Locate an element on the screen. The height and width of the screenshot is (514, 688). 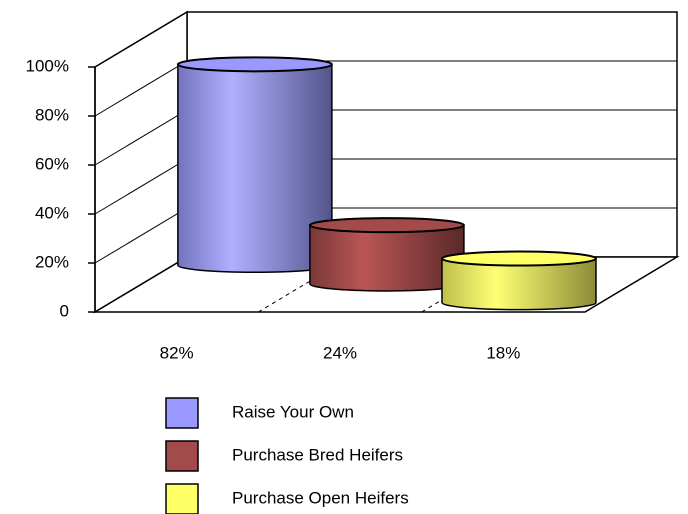
legend-label: Purchase Open Heifers is located at coordinates (320, 497).